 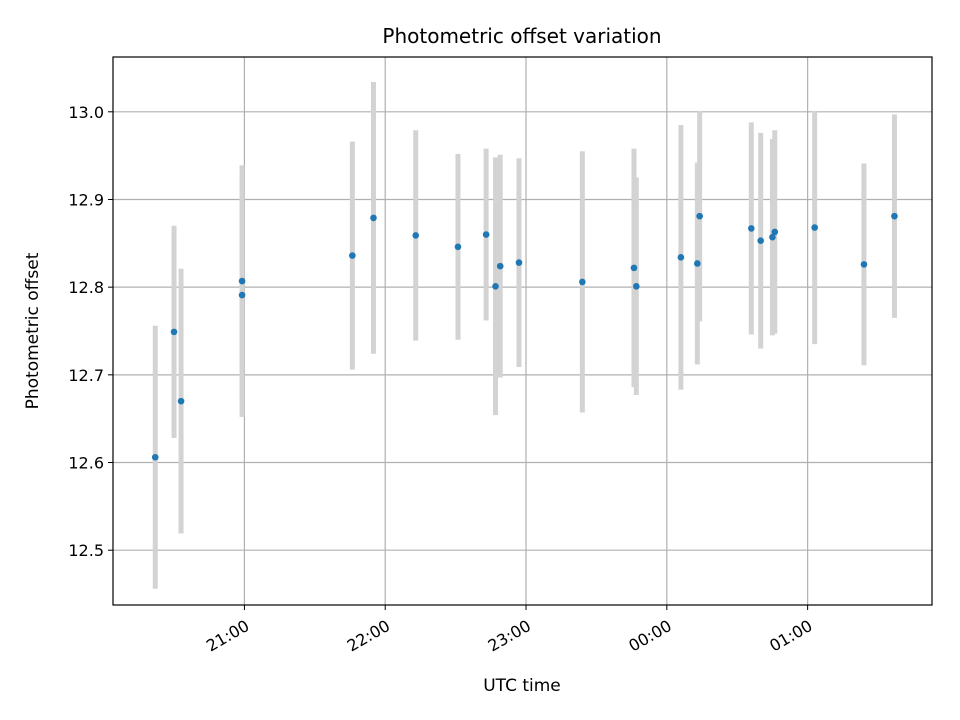 What do you see at coordinates (227, 636) in the screenshot?
I see `x-tick-label: 21:00` at bounding box center [227, 636].